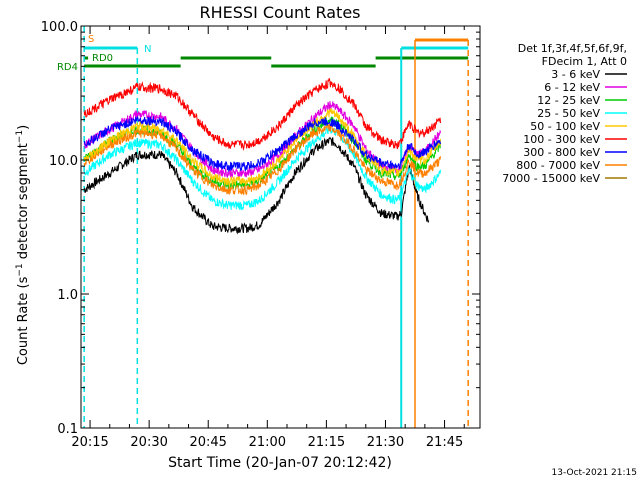  What do you see at coordinates (59, 27) in the screenshot?
I see `y-tick-label: 100.0` at bounding box center [59, 27].